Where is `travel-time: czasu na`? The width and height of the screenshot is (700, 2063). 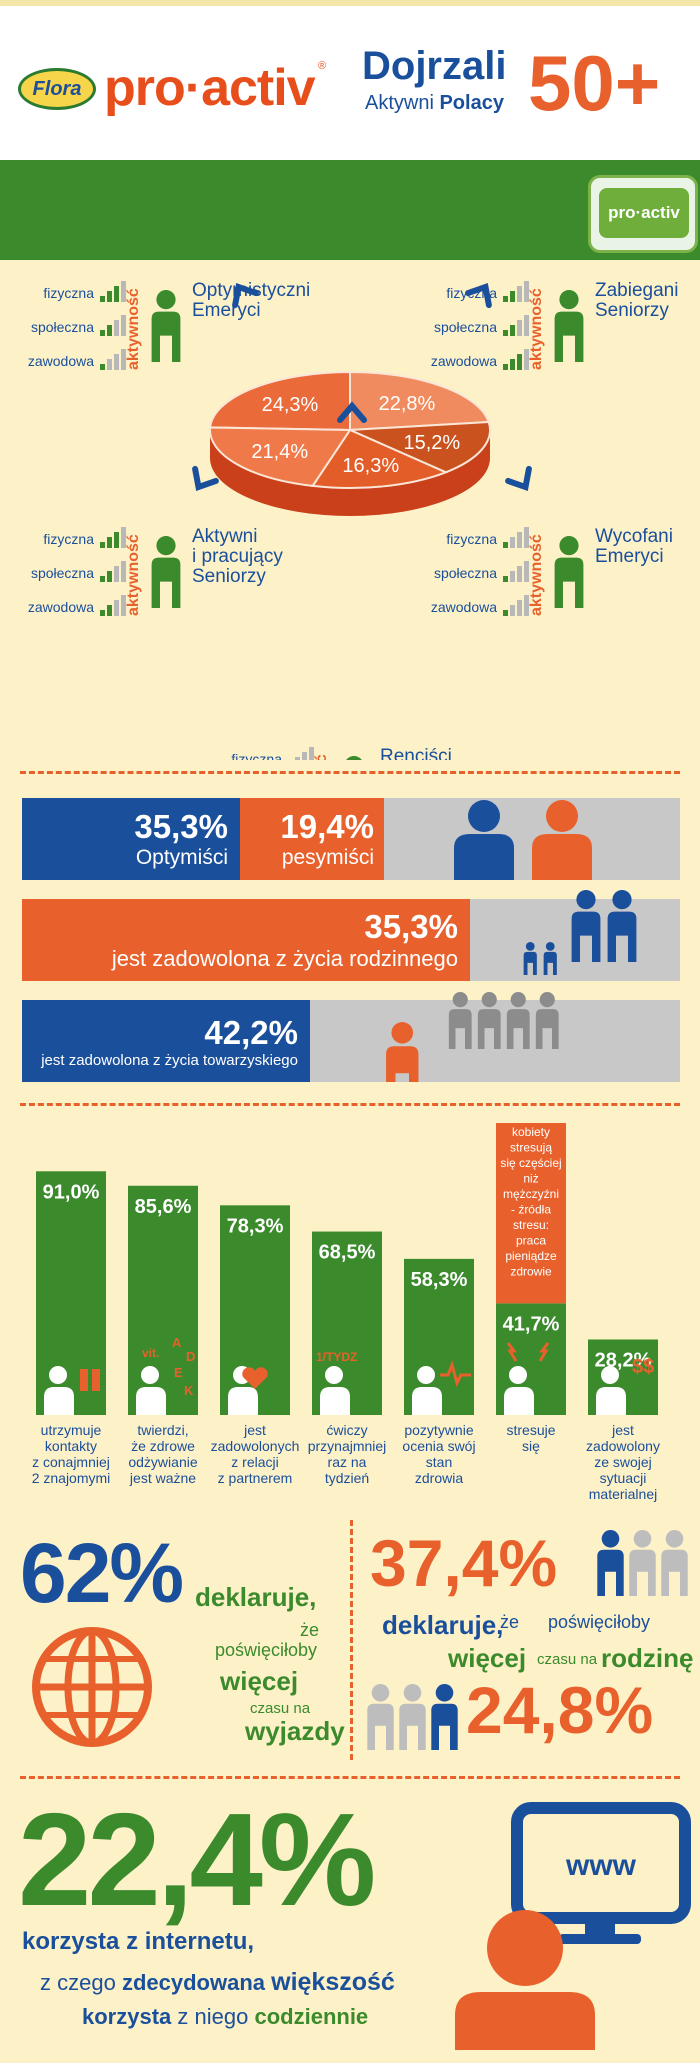 travel-time: czasu na is located at coordinates (280, 1708).